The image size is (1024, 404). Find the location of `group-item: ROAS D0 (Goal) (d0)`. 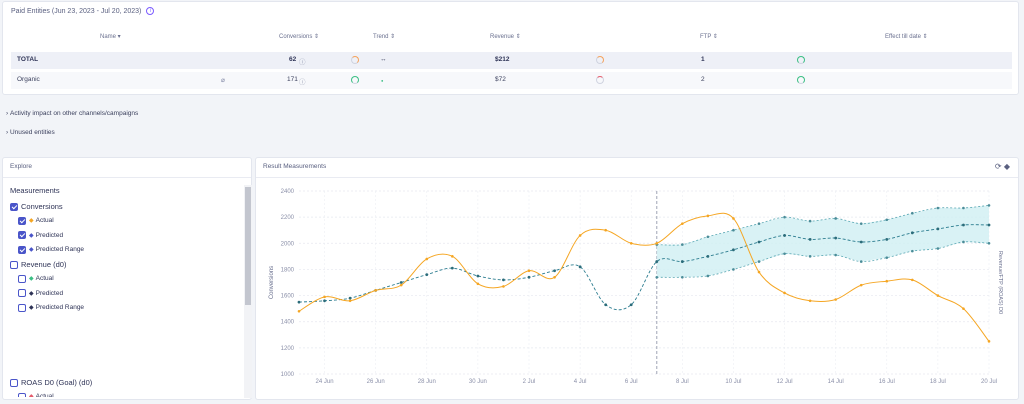

group-item: ROAS D0 (Goal) (d0) is located at coordinates (51, 382).